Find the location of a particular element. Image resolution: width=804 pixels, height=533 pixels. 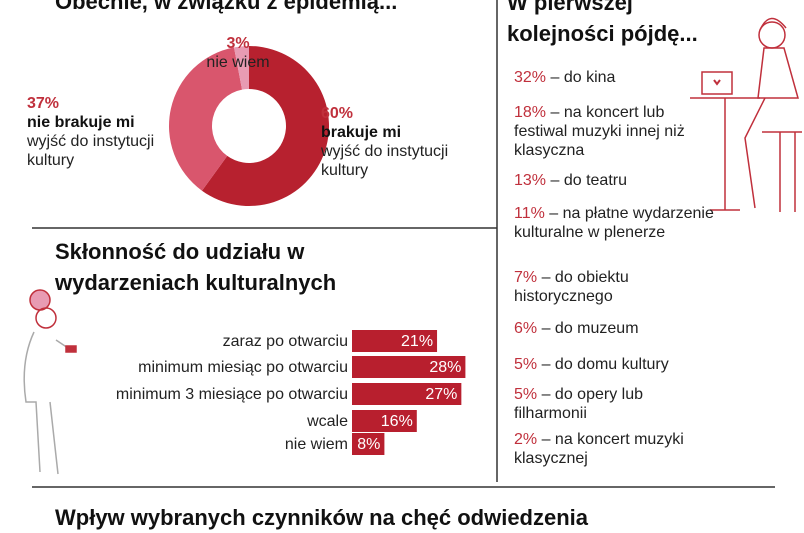

list-percent: 7% is located at coordinates (526, 277).